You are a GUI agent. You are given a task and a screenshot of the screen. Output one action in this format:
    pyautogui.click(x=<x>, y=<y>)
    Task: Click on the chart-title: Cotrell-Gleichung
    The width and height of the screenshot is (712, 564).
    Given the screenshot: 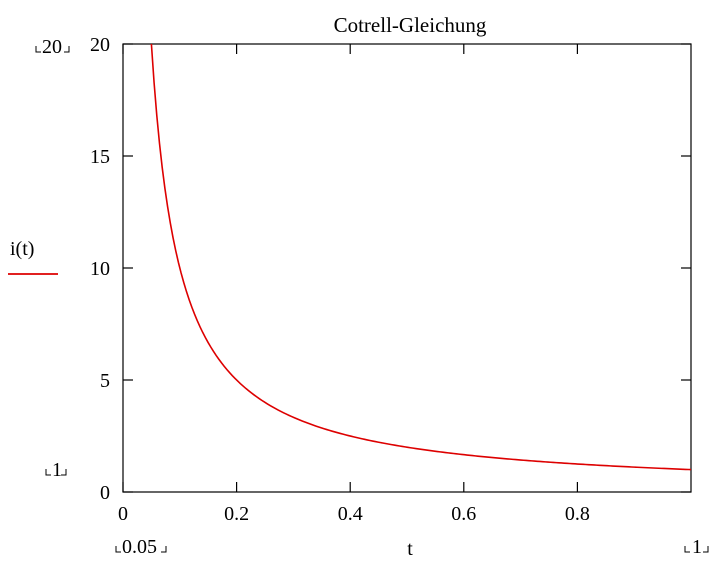 What is the action you would take?
    pyautogui.click(x=410, y=25)
    